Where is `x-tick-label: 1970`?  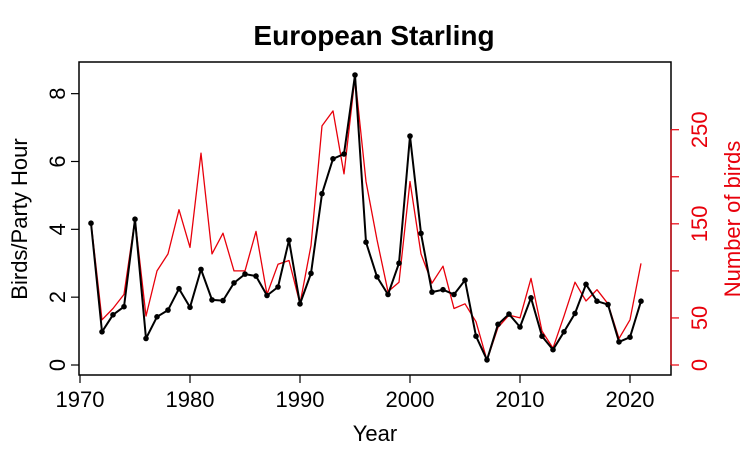 x-tick-label: 1970 is located at coordinates (80, 399).